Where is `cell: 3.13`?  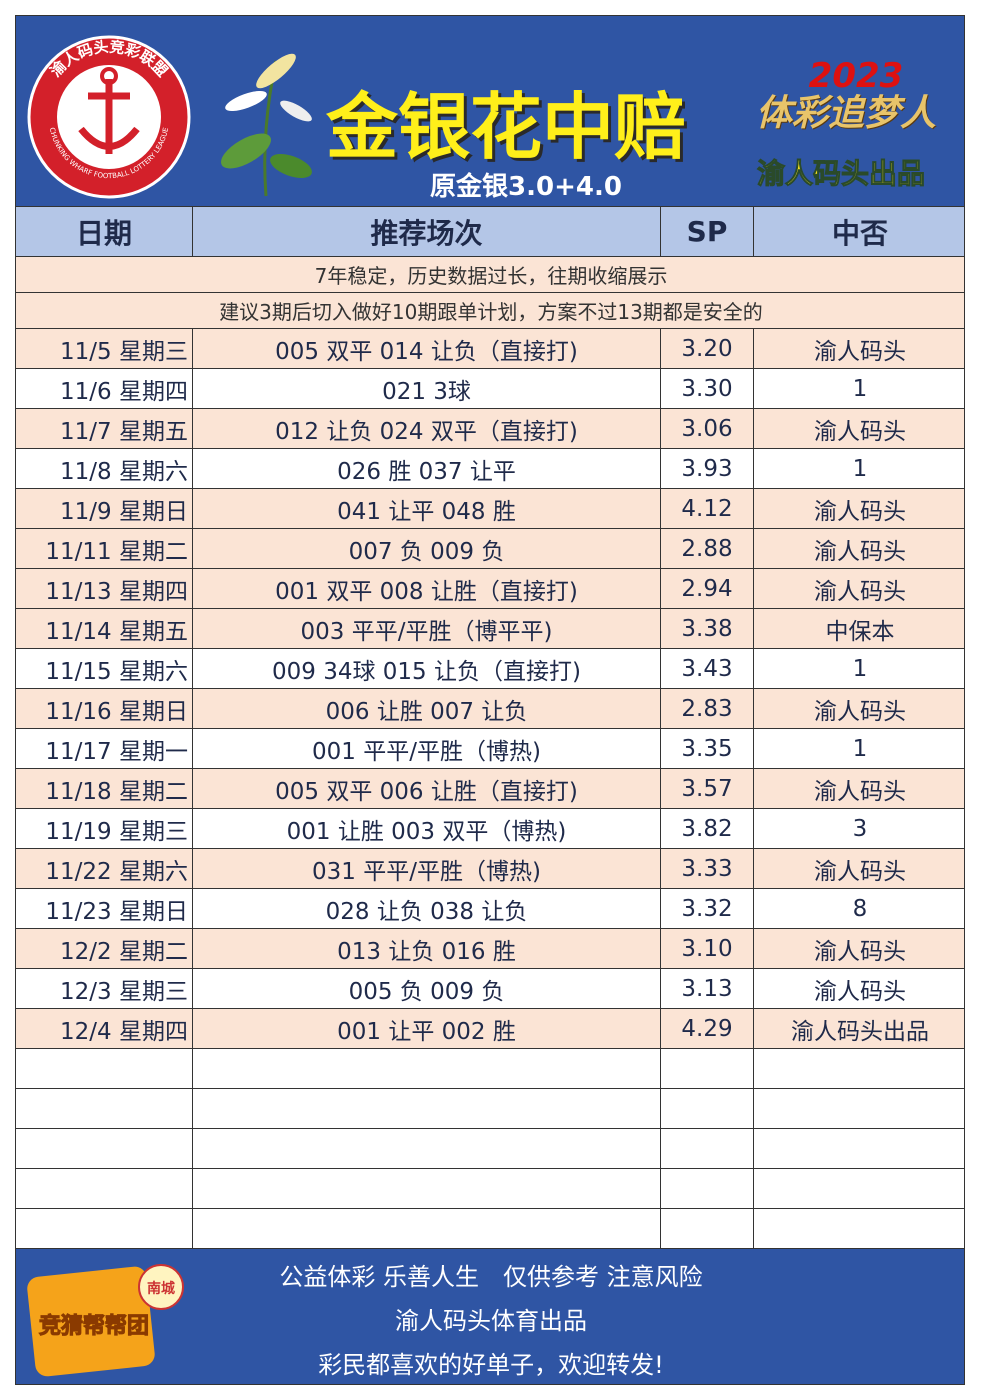
cell: 3.13 is located at coordinates (707, 988).